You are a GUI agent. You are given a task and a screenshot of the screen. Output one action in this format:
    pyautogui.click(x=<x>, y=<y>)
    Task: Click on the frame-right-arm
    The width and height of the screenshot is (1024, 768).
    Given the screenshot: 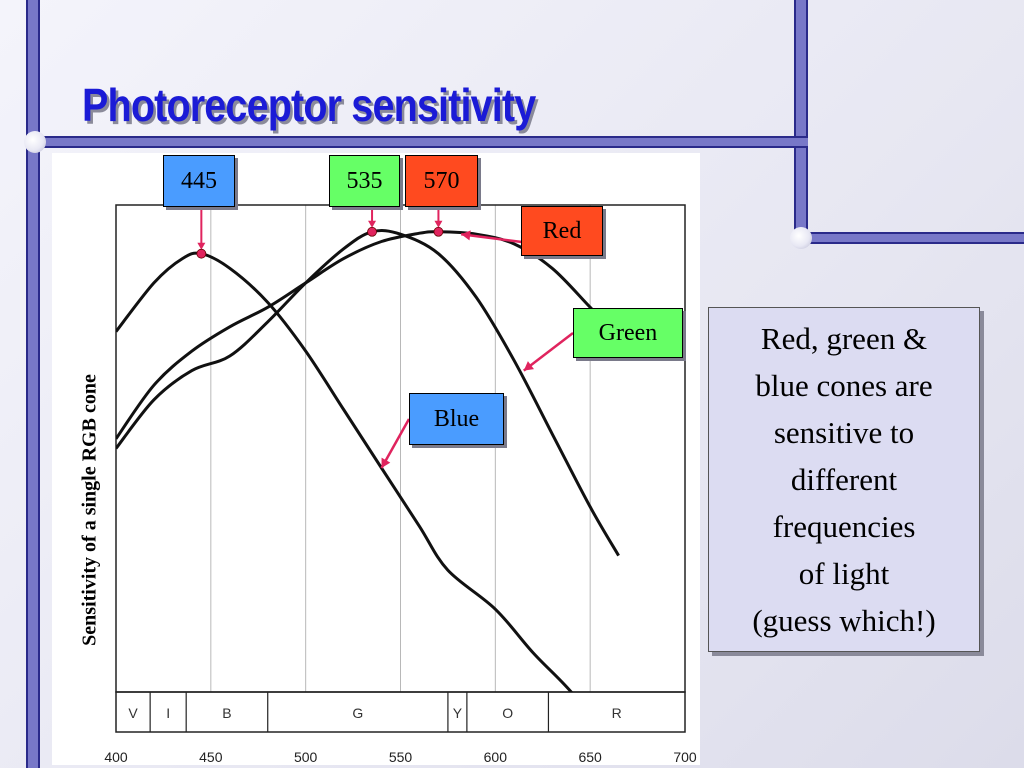 What is the action you would take?
    pyautogui.click(x=909, y=238)
    